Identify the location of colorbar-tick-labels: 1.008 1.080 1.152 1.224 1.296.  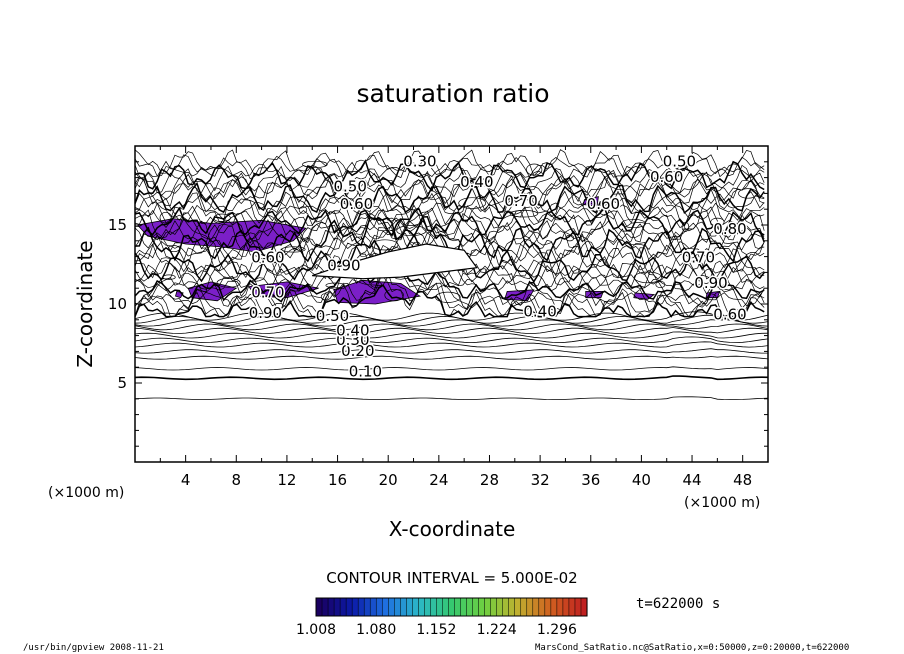
(436, 630).